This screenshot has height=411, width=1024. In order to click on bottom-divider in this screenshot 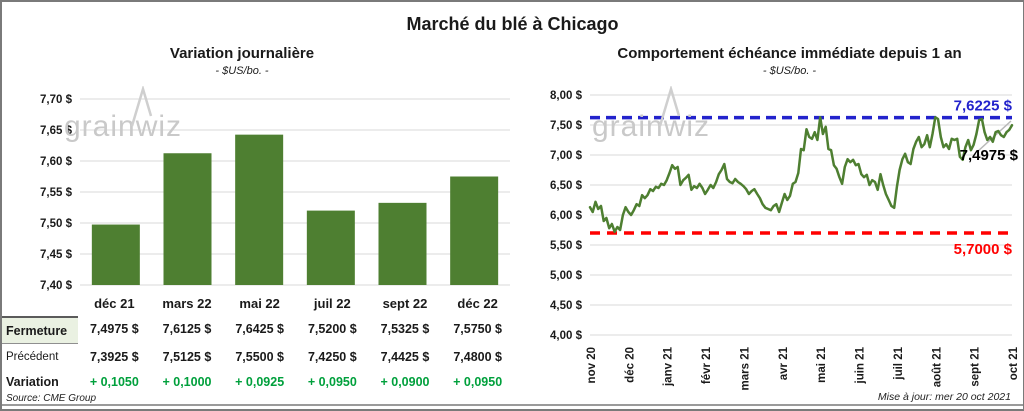, I will do `click(512, 405)`.